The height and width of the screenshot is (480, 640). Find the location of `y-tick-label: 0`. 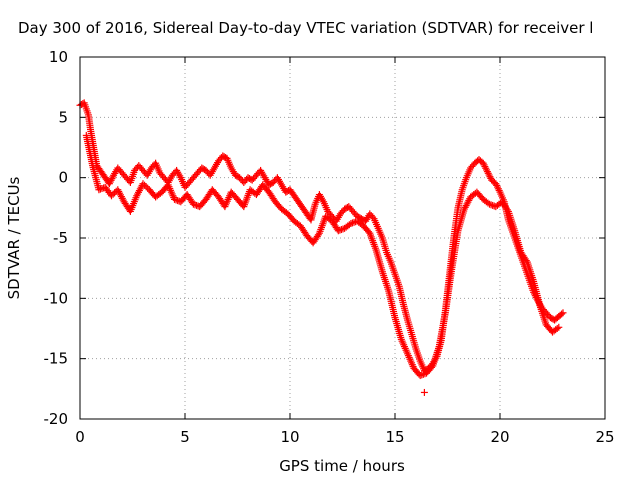

y-tick-label: 0 is located at coordinates (63, 178).